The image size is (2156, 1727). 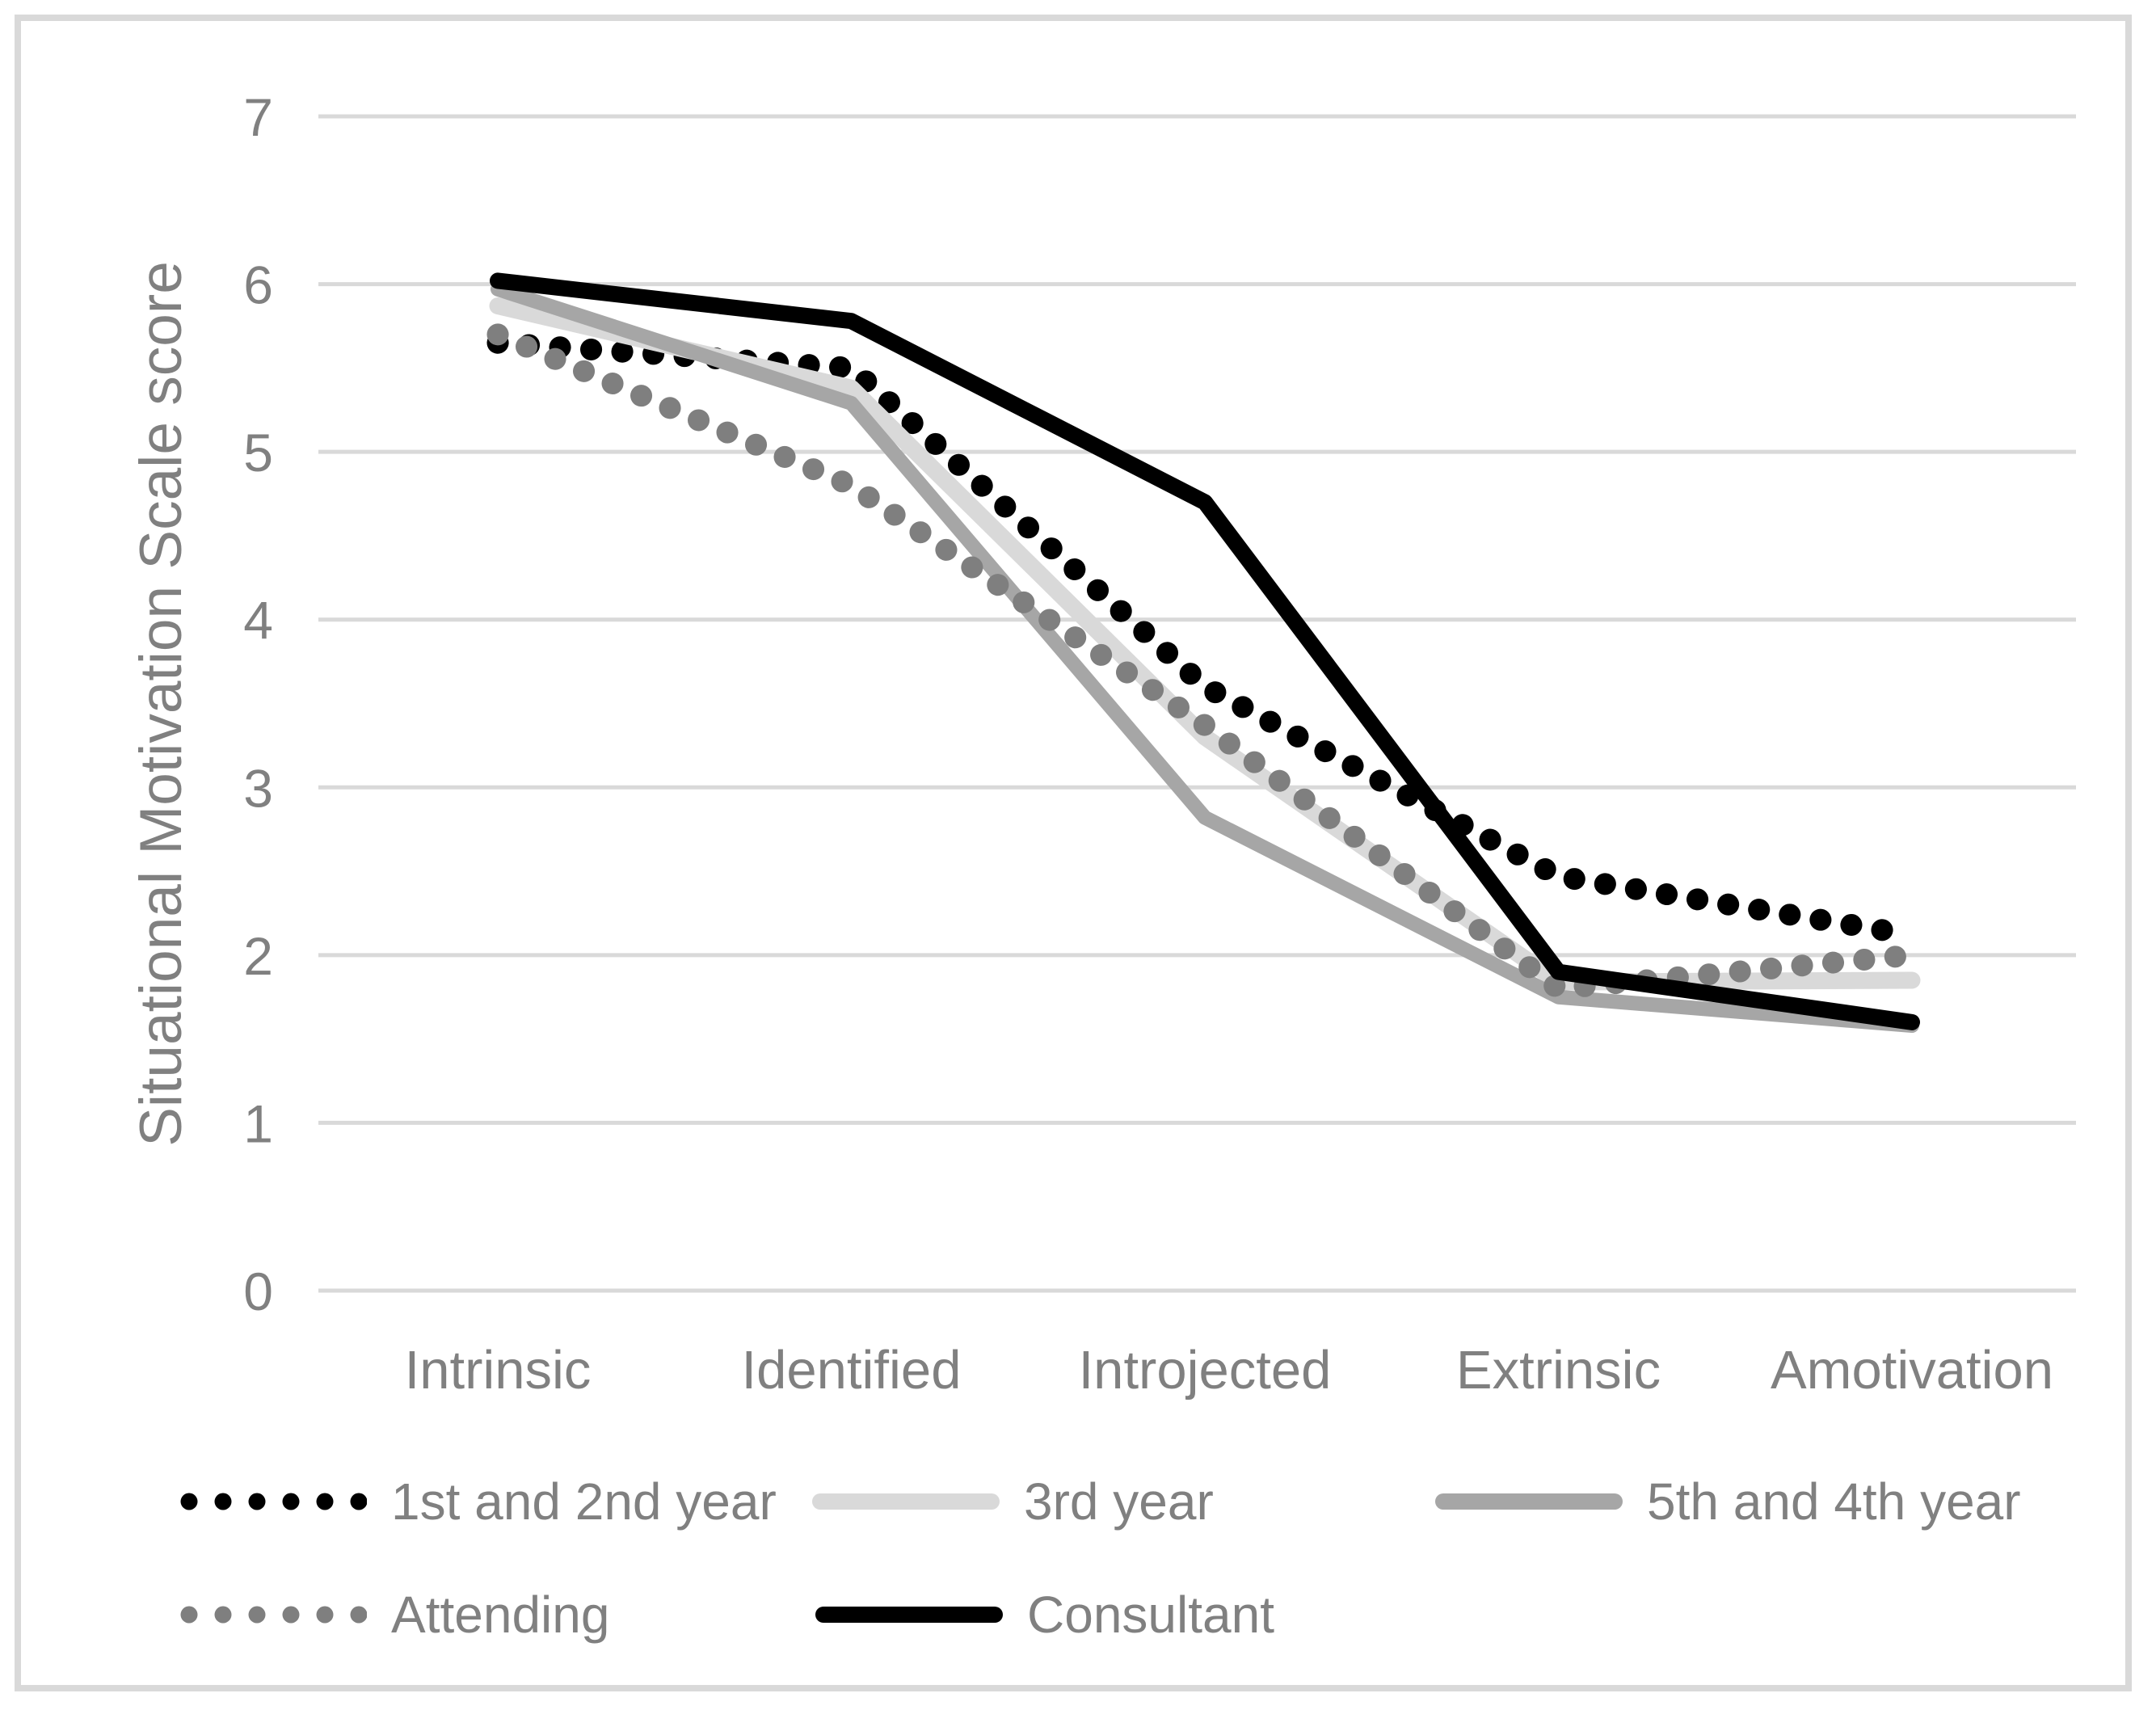 I want to click on x-category-label-1: Identified, so click(x=852, y=1371).